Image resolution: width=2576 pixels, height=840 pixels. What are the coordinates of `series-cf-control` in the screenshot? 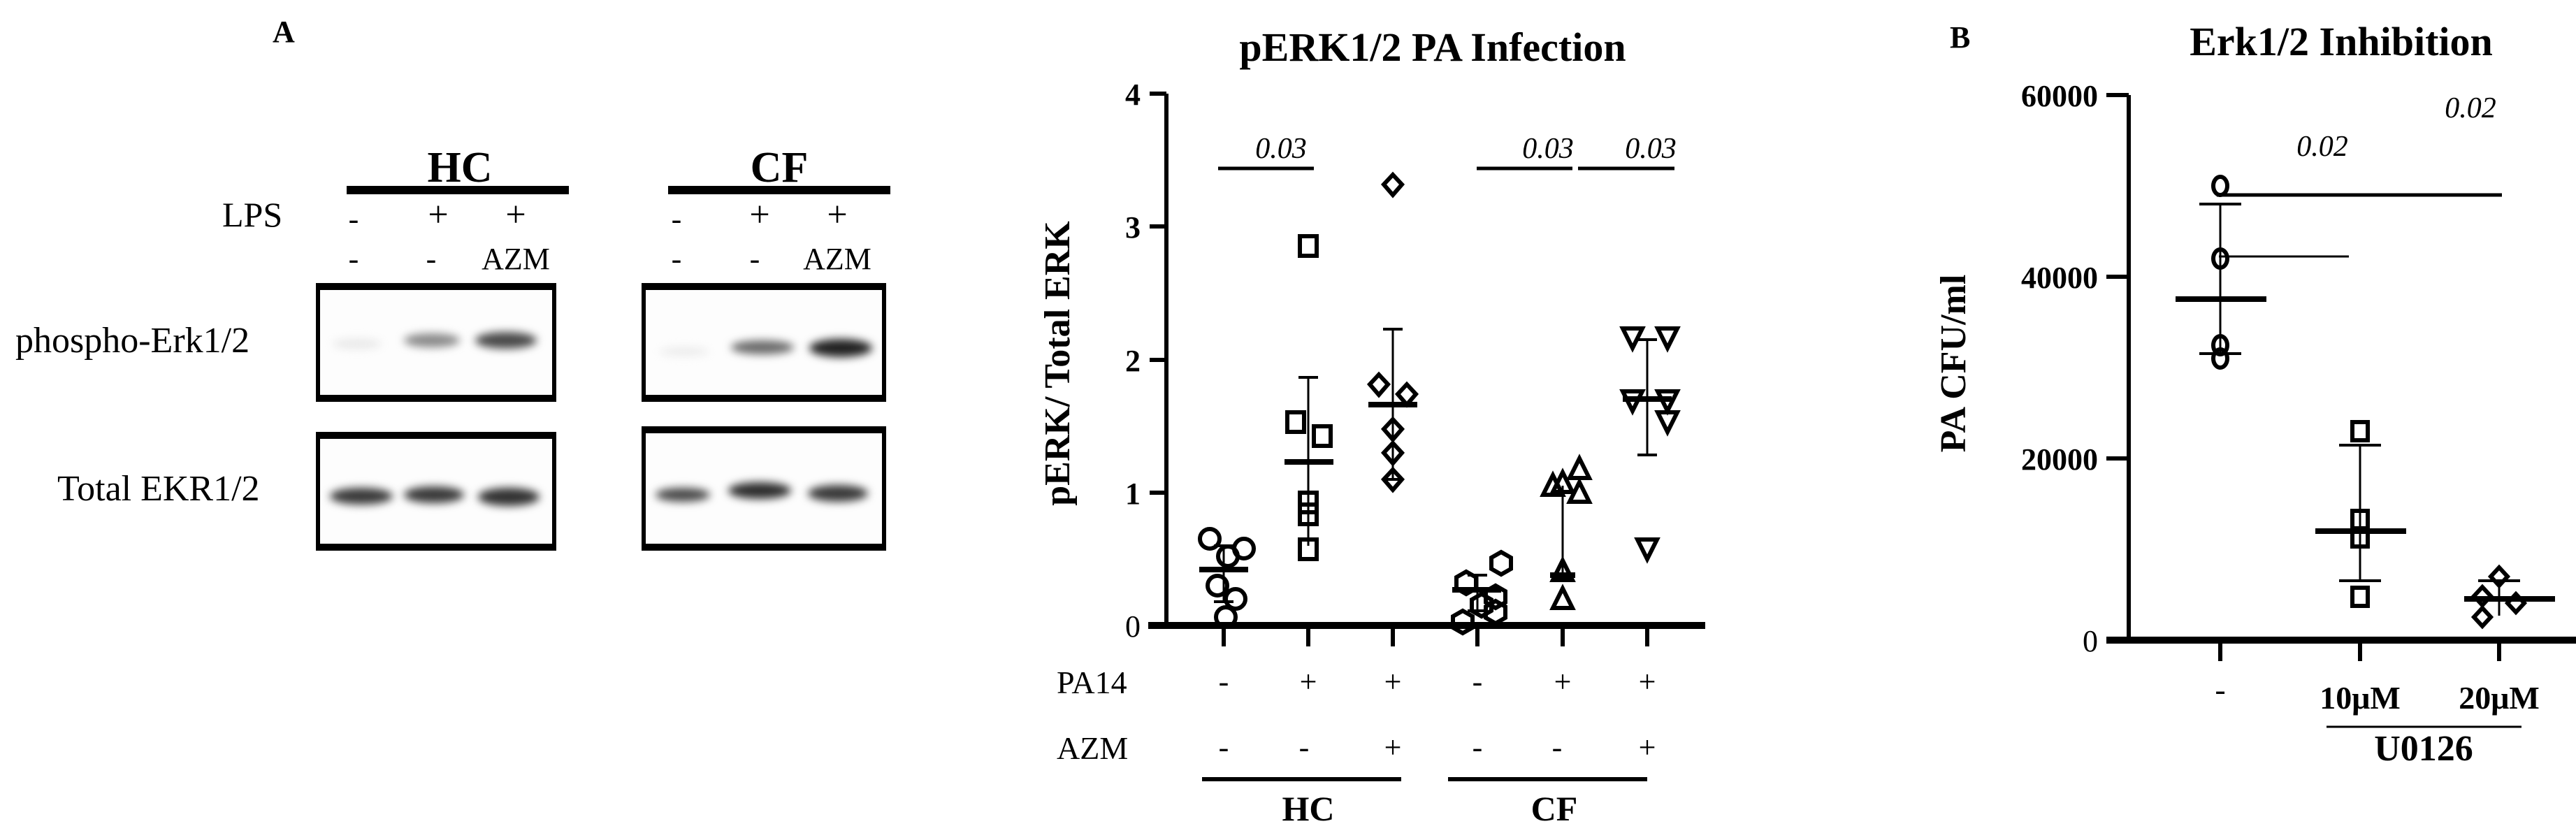 It's located at (1482, 593).